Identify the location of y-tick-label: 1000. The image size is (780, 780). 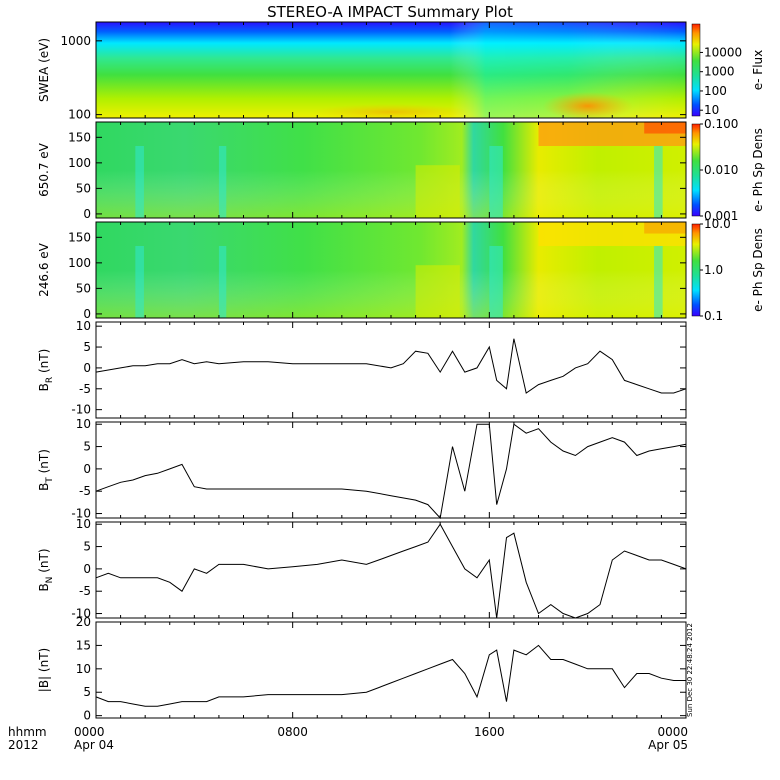
(75, 41).